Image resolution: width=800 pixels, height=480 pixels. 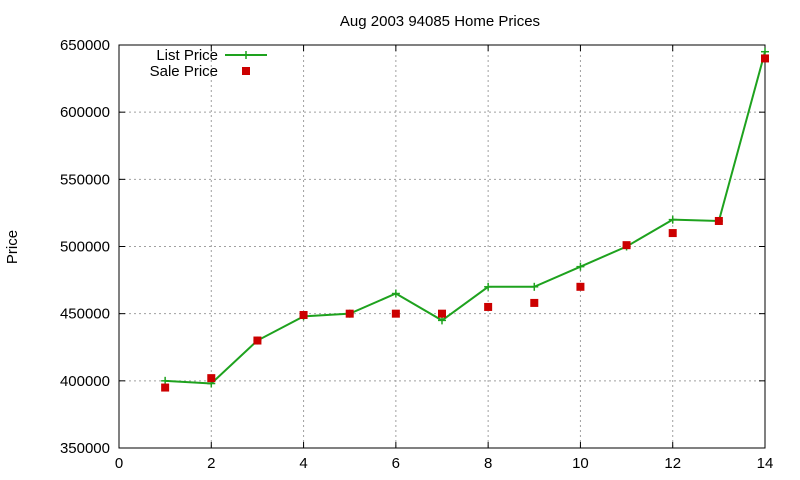 I want to click on x-tick-label: 6, so click(x=396, y=463).